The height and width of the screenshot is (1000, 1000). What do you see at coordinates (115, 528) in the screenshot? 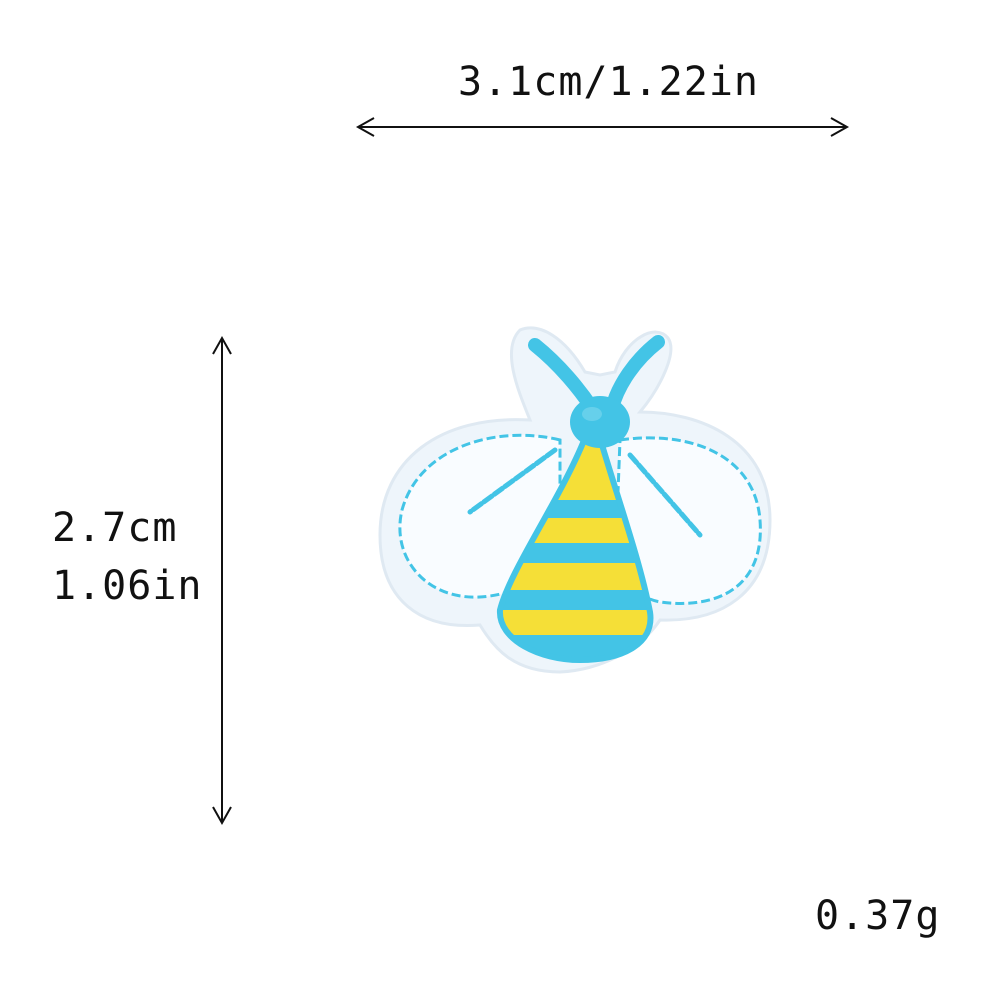
I see `height-dimension-cm-label: 2.7cm` at bounding box center [115, 528].